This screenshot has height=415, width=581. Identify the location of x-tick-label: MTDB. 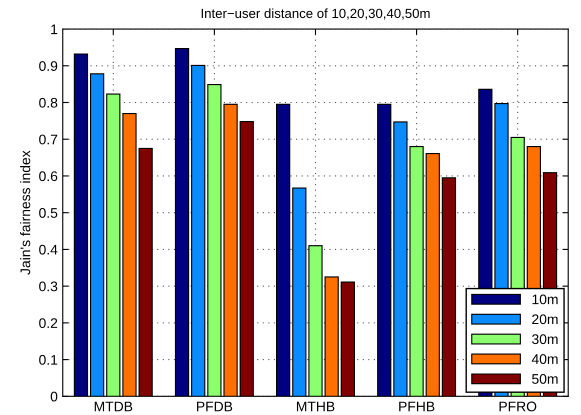
(113, 407).